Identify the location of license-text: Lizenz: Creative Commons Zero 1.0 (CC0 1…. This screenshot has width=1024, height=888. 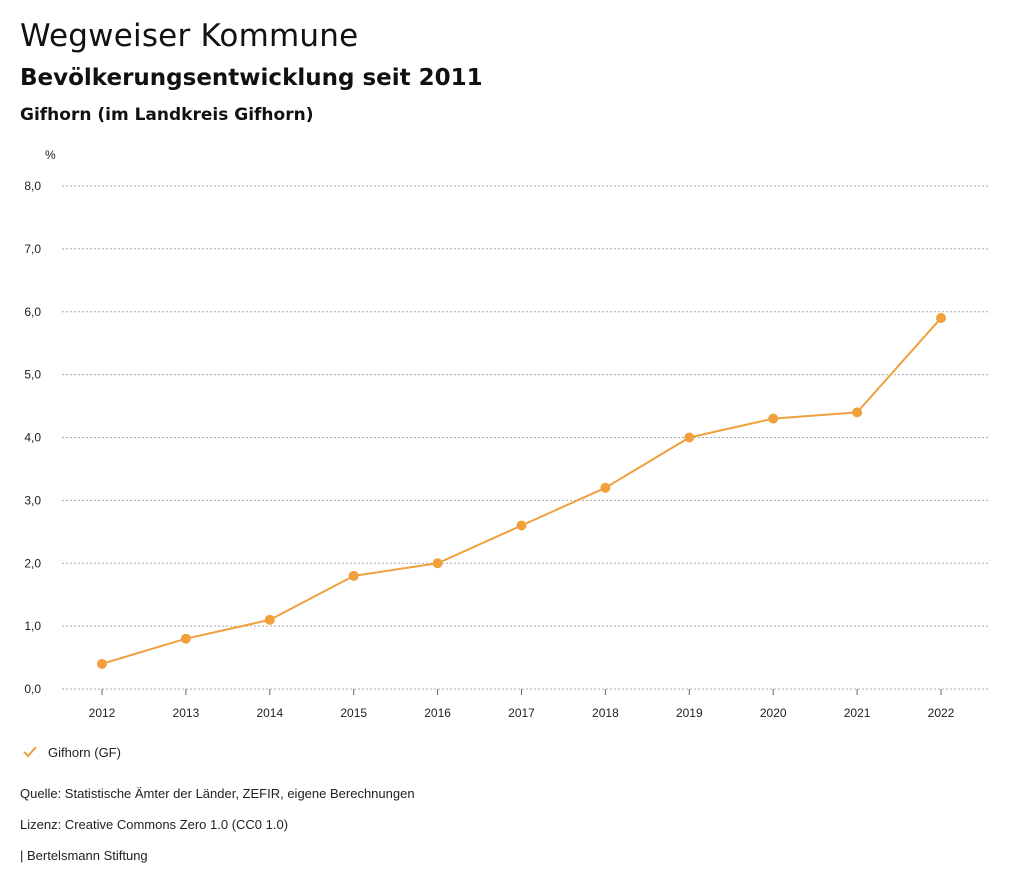
(154, 824).